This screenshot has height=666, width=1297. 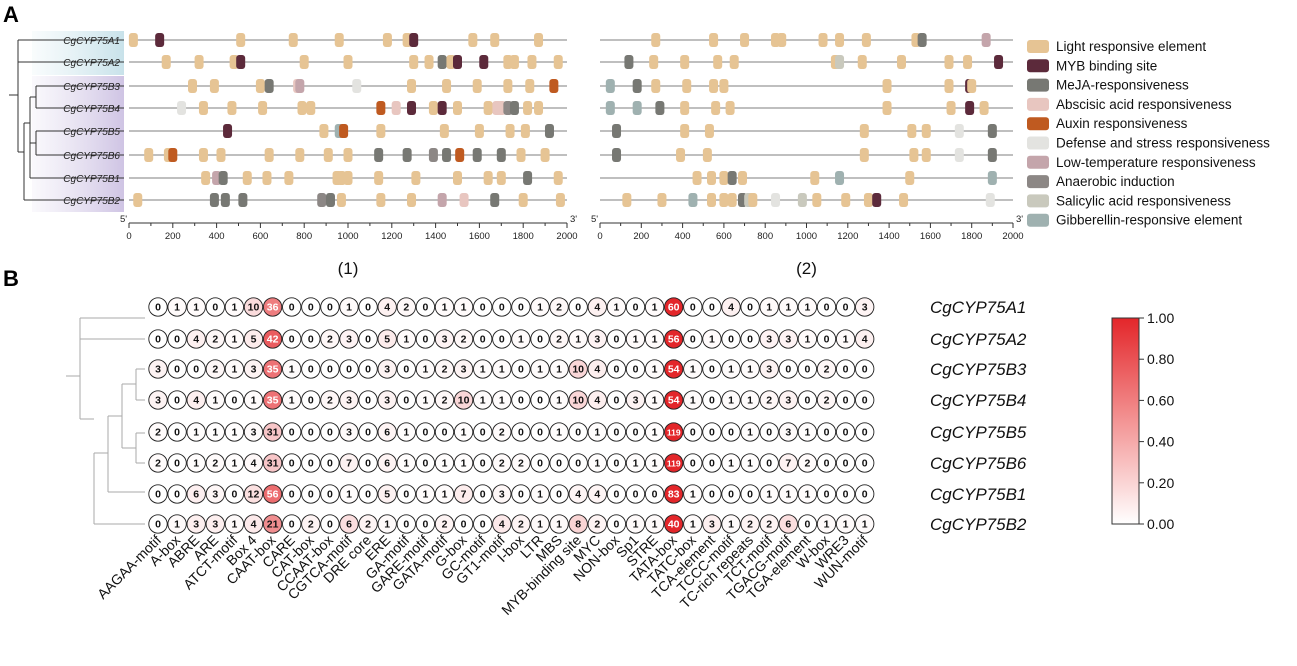 I want to click on heat-value: 56, so click(x=273, y=495).